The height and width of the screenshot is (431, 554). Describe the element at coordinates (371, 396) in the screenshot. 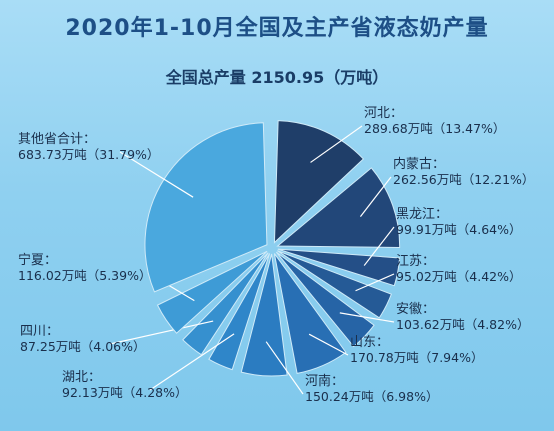

I see `slice-label-value: 150.24万吨（6.98%）` at that location.